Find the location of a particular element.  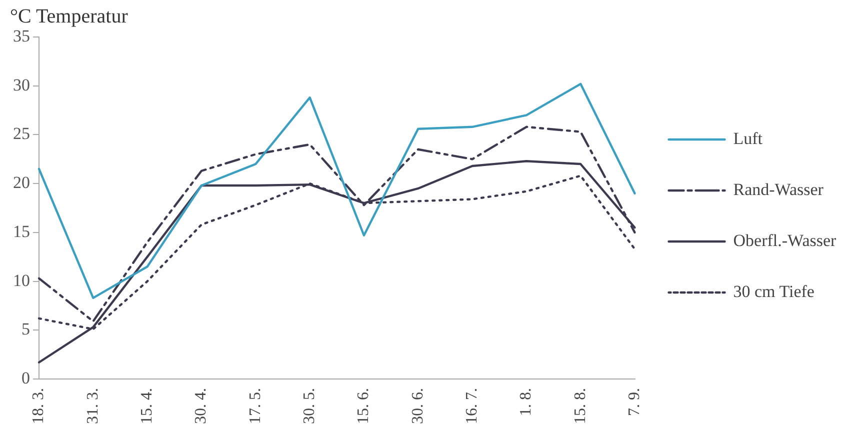

x-tick-label: 30. 6. is located at coordinates (417, 406).